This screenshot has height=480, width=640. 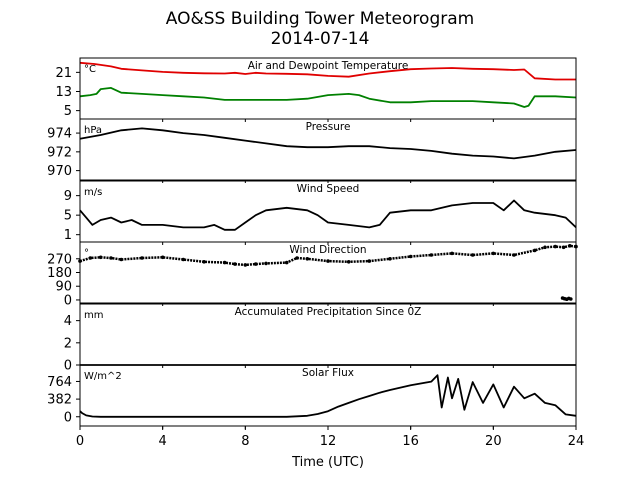 What do you see at coordinates (245, 441) in the screenshot?
I see `x-tick-label: 8` at bounding box center [245, 441].